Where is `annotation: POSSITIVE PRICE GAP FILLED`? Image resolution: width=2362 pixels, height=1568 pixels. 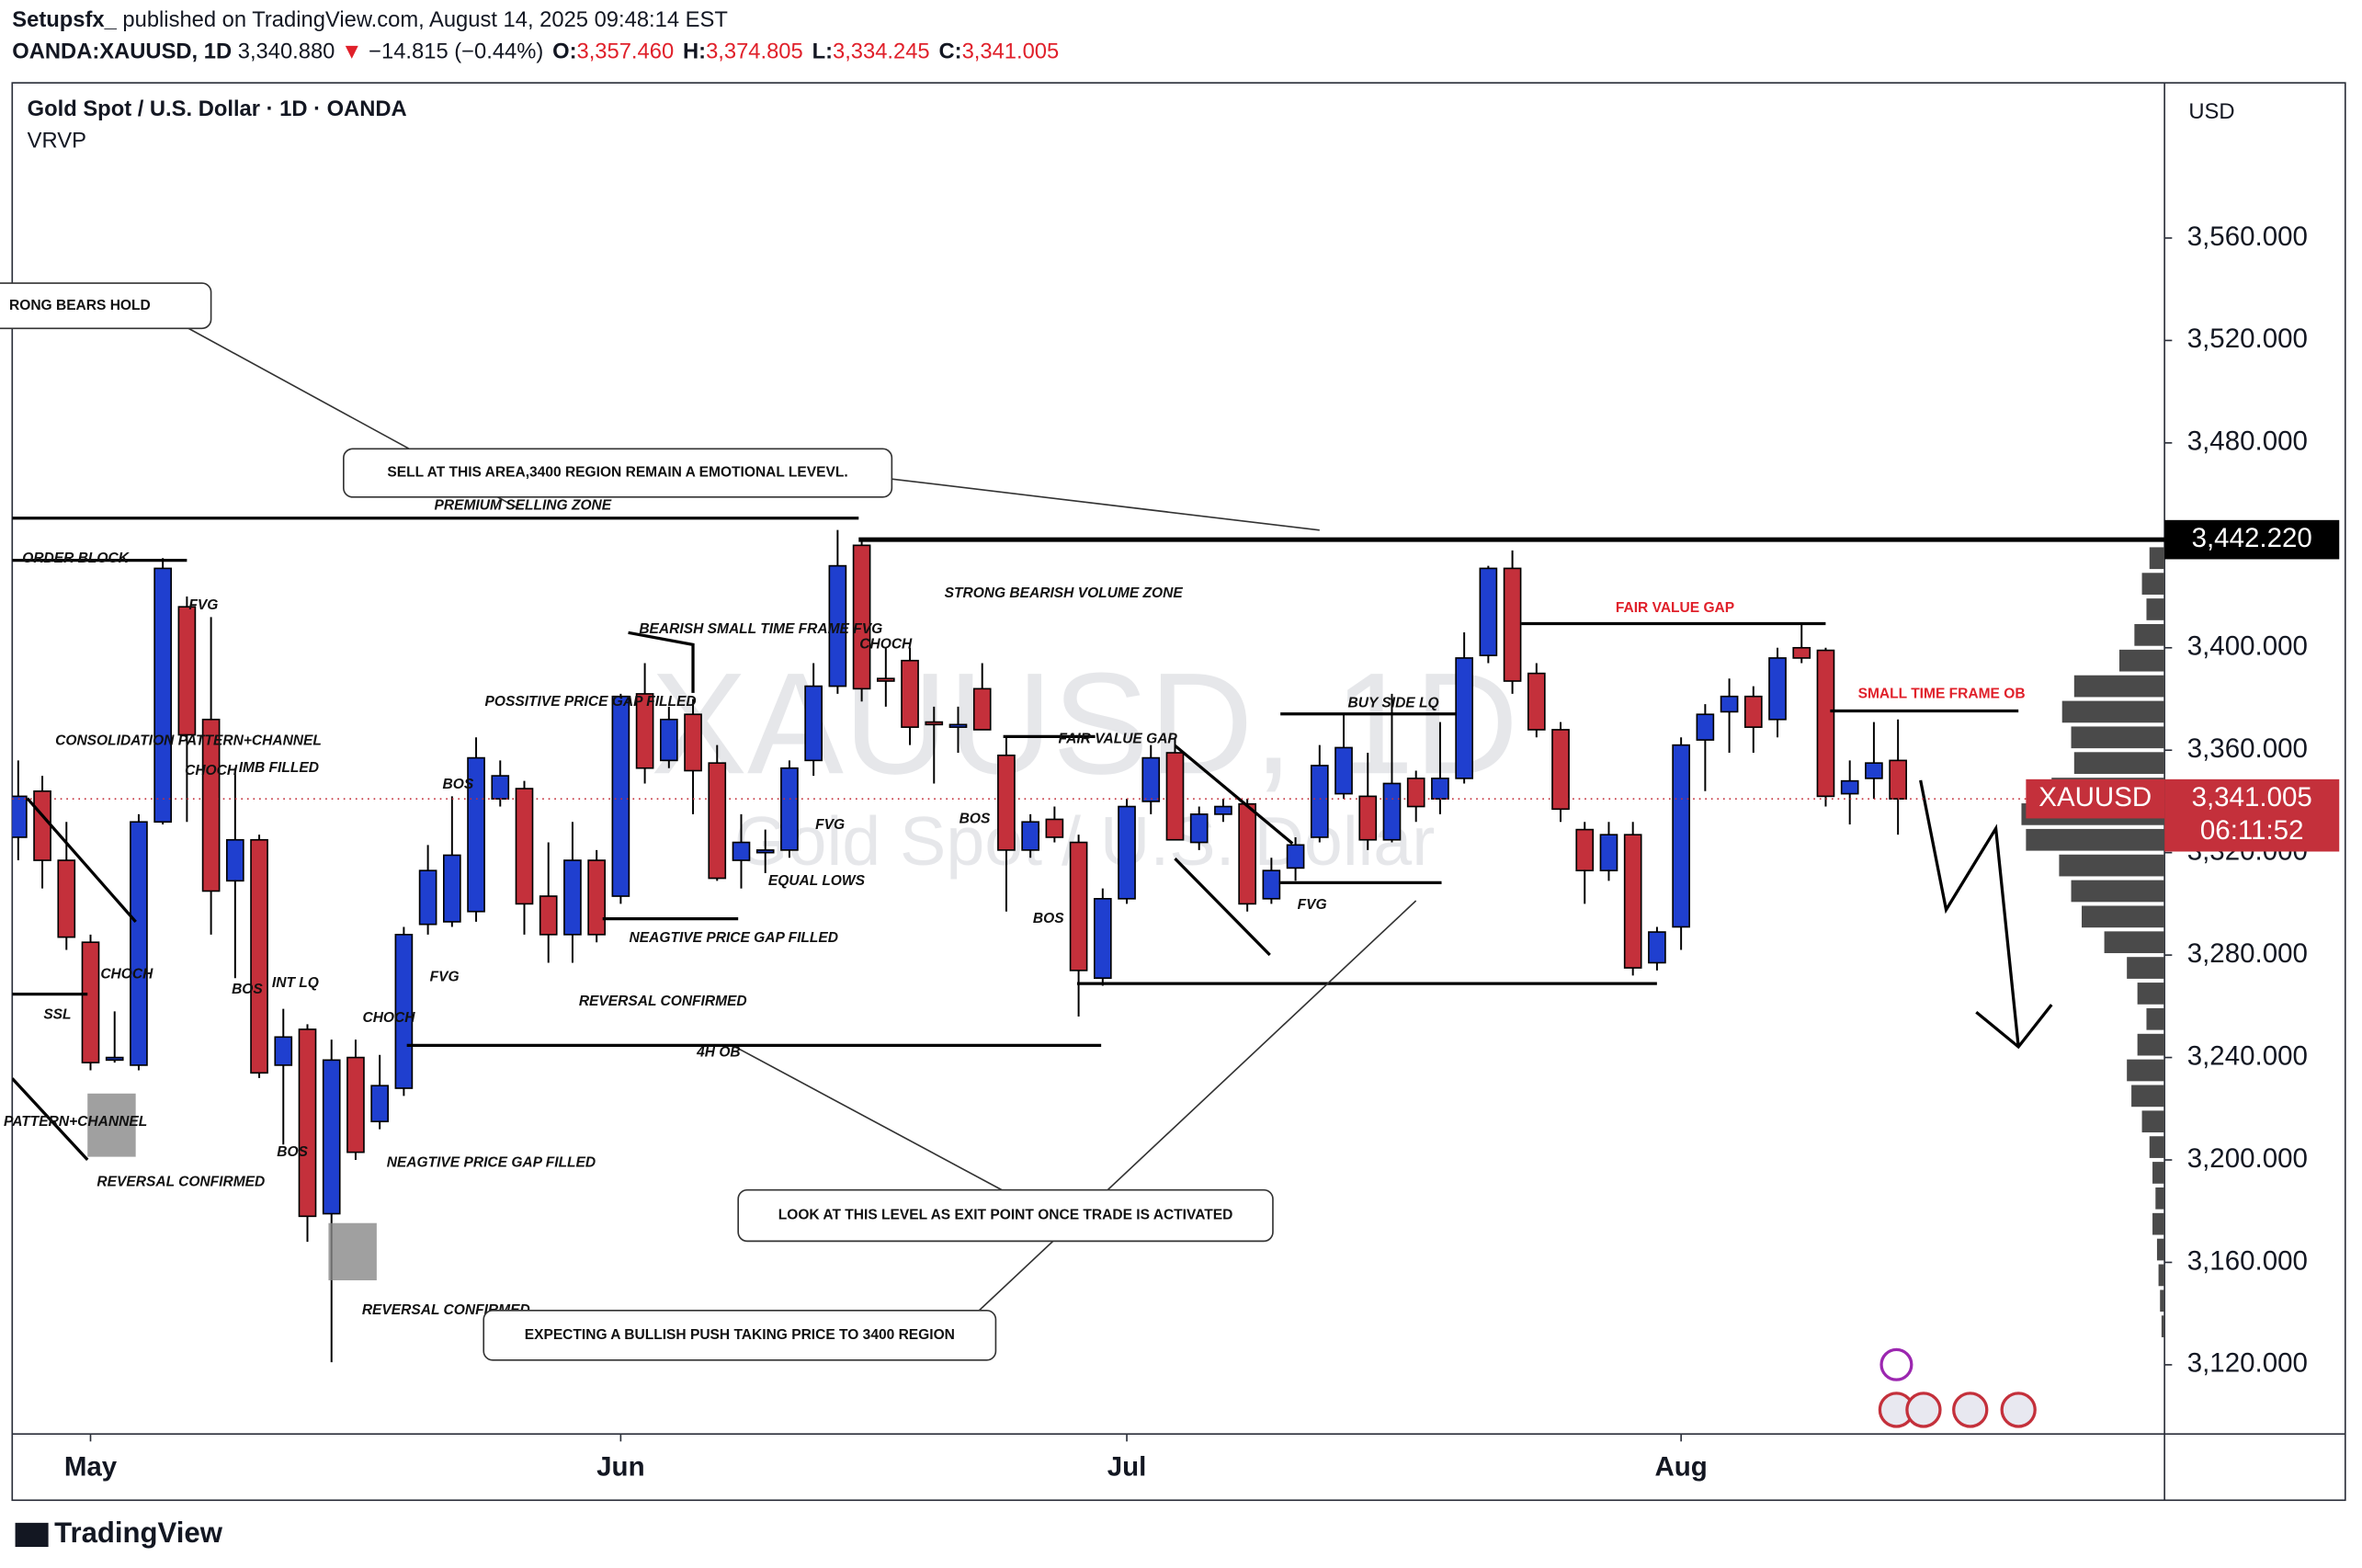
annotation: POSSITIVE PRICE GAP FILLED is located at coordinates (591, 702).